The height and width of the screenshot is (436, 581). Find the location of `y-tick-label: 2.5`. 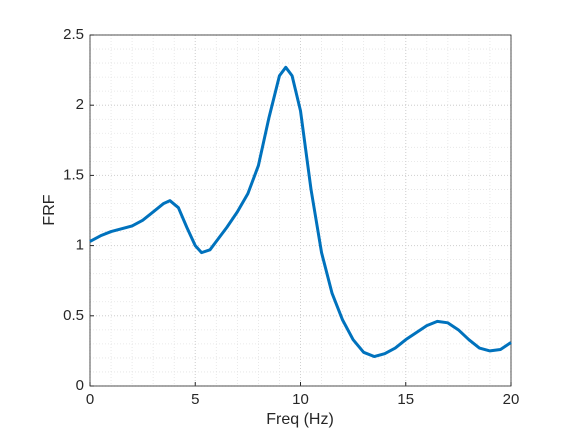

y-tick-label: 2.5 is located at coordinates (73, 34).